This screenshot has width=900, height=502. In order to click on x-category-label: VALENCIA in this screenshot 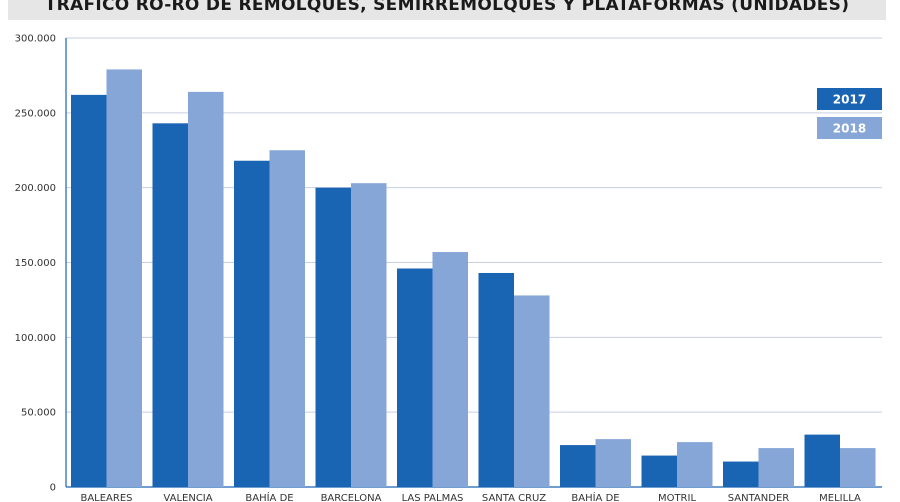, I will do `click(187, 497)`.